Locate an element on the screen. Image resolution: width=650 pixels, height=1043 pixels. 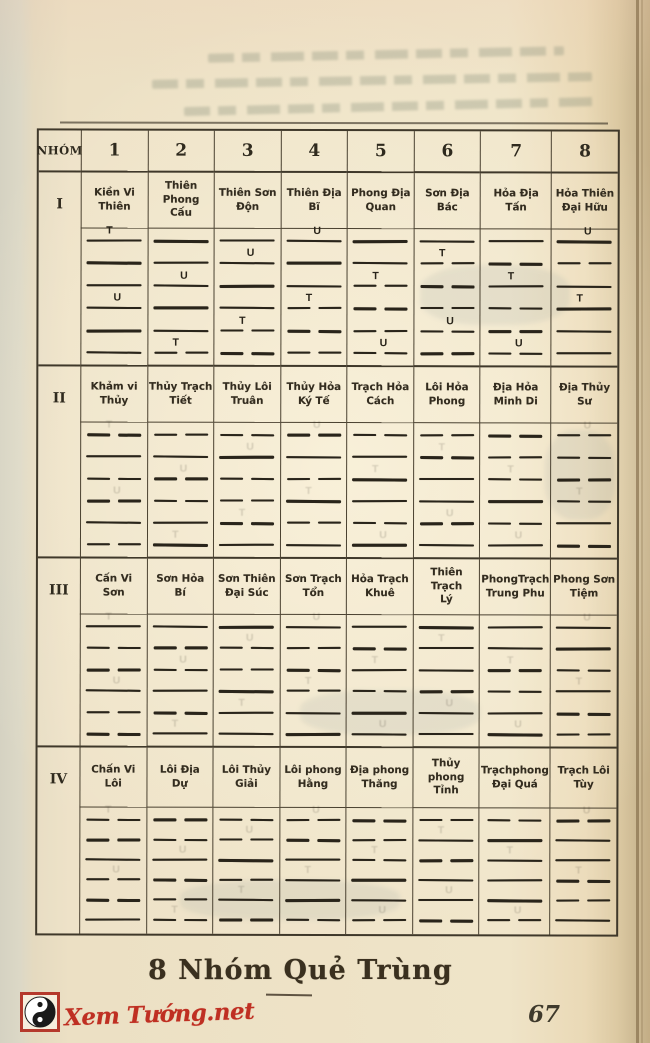
hexagram-name: Thiên Trạch Lý is located at coordinates (446, 587).